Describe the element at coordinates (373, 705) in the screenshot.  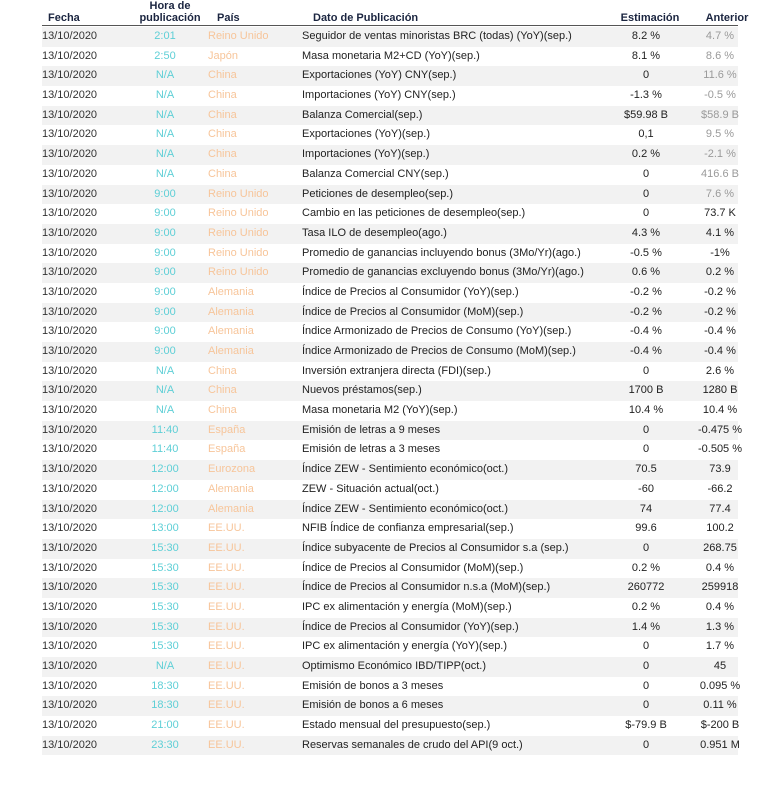
I see `event-cell: Emisión de bonos a 6 meses` at that location.